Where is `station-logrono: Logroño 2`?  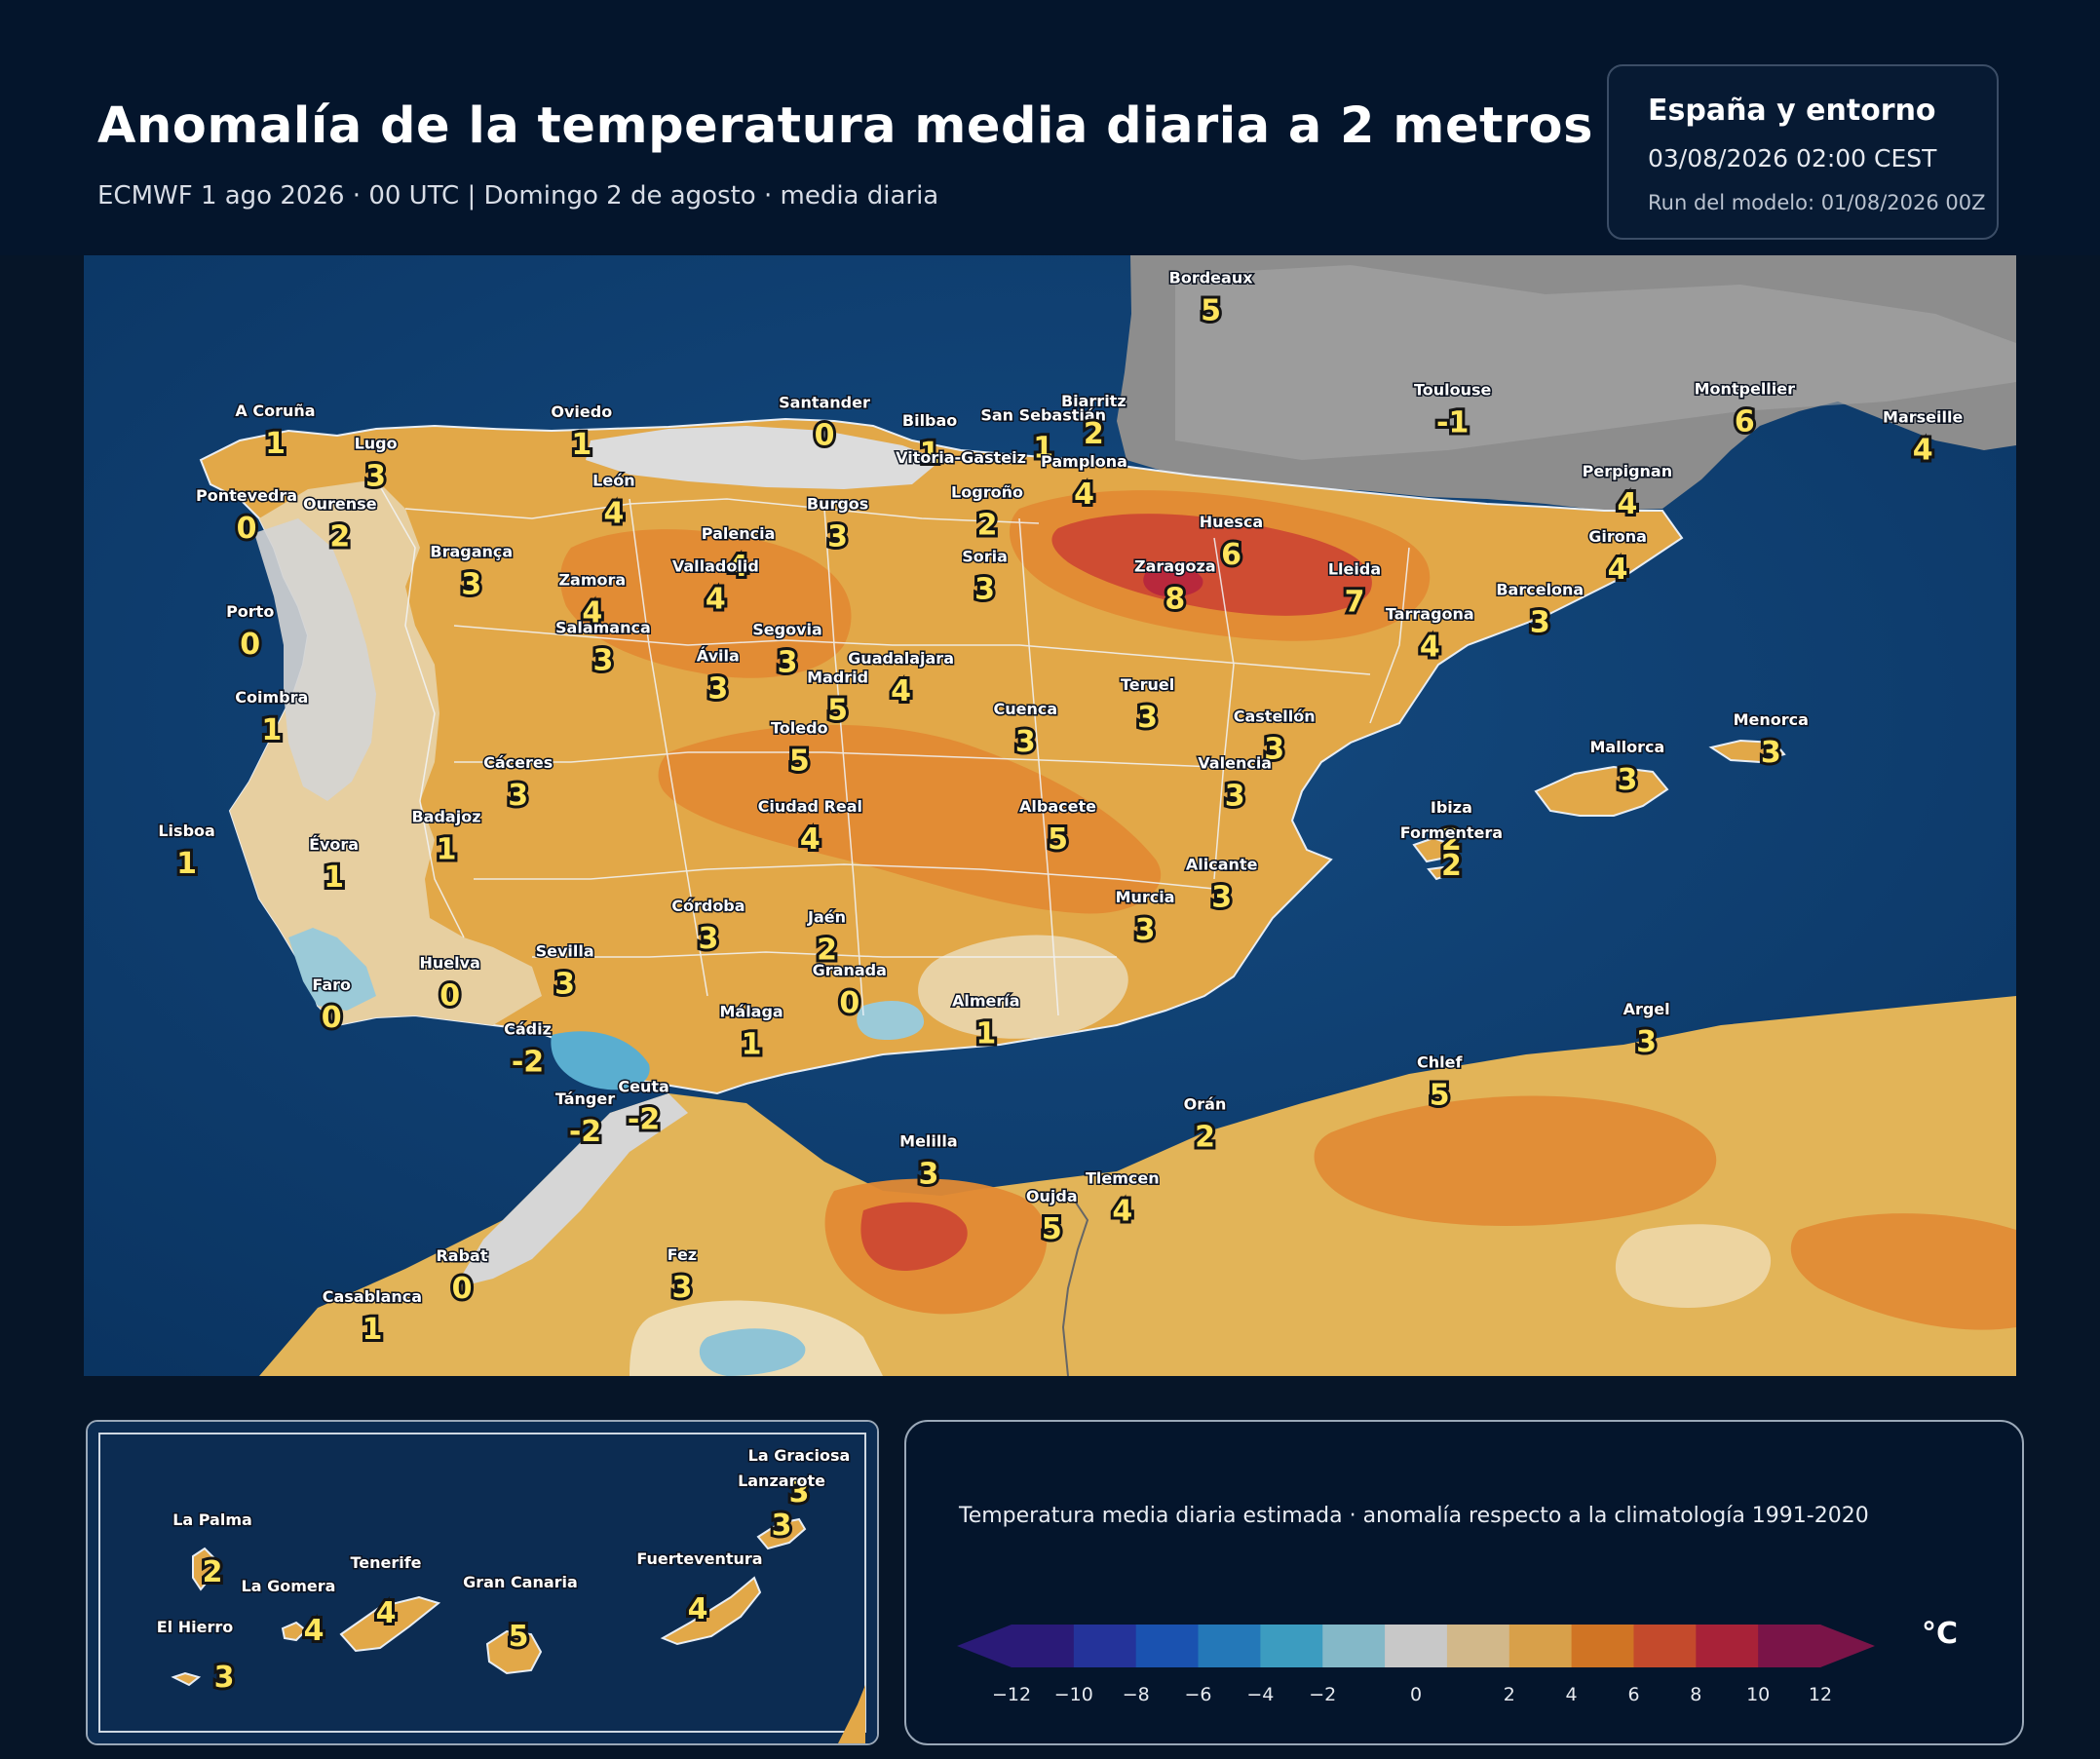 station-logrono: Logroño 2 is located at coordinates (987, 513).